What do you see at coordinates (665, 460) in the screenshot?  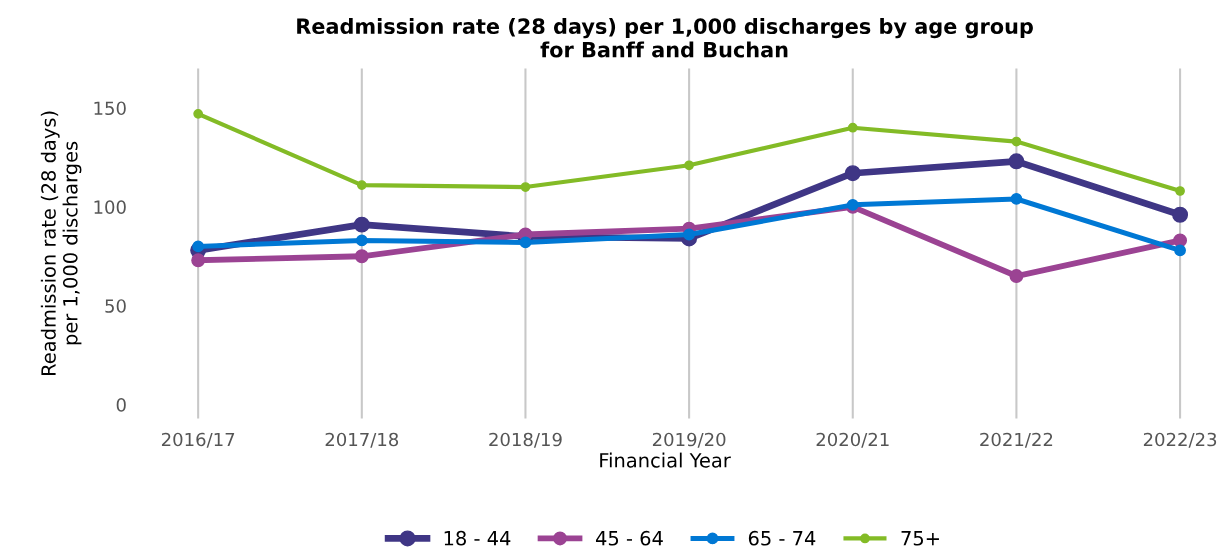 I see `x-axis-title: Financial Year` at bounding box center [665, 460].